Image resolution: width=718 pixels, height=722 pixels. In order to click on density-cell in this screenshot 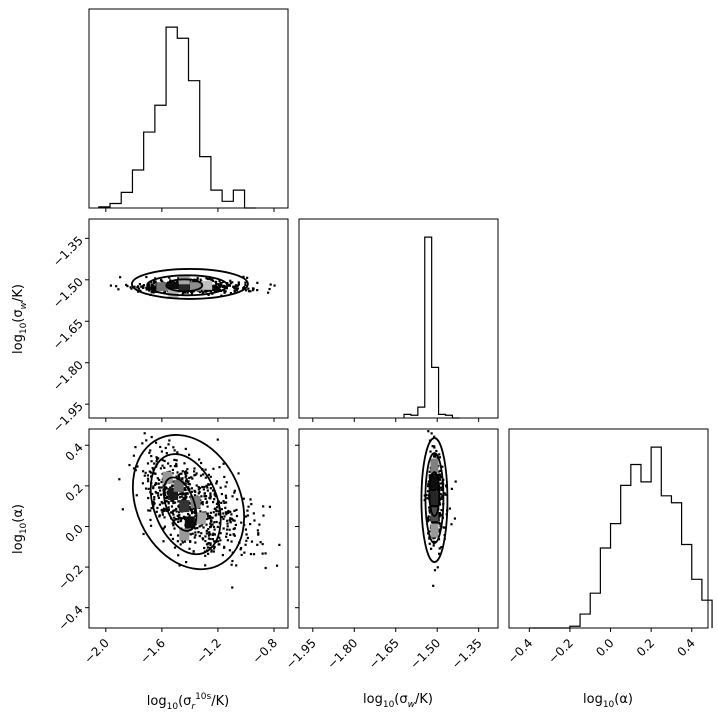, I will do `click(195, 502)`.